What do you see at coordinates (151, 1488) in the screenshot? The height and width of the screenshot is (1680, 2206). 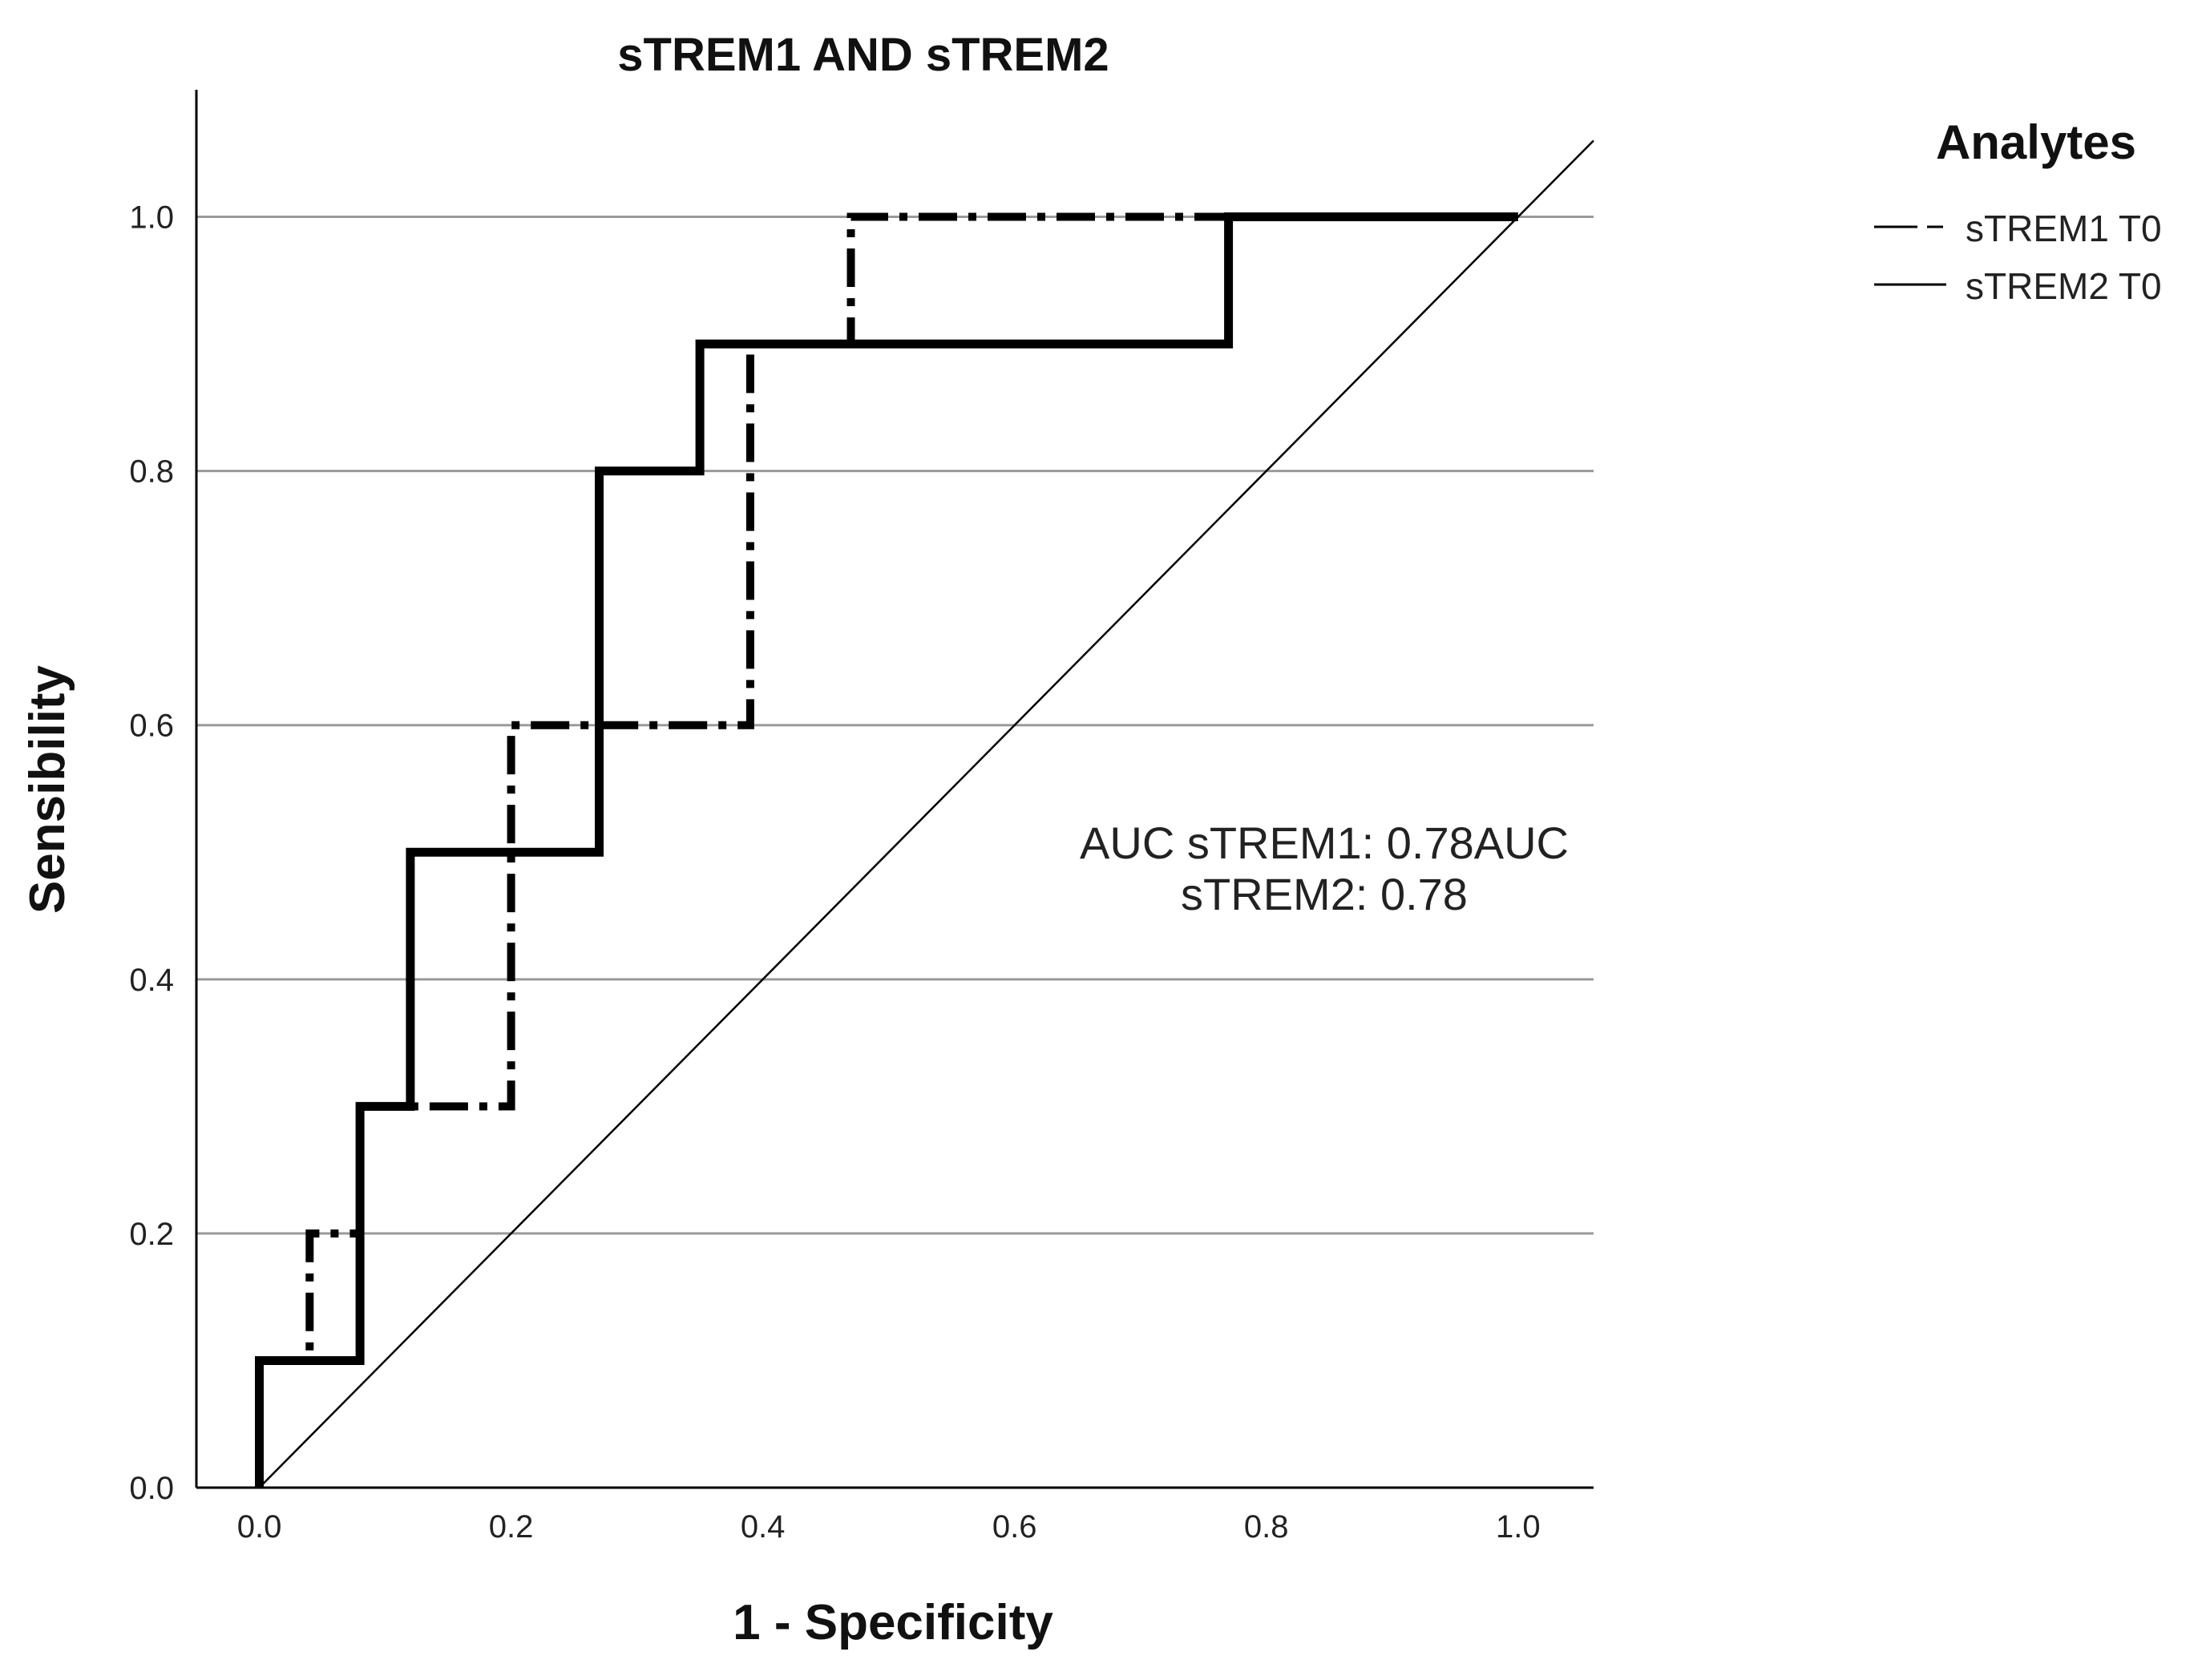 I see `y-tick-label-0.0: 0.0` at bounding box center [151, 1488].